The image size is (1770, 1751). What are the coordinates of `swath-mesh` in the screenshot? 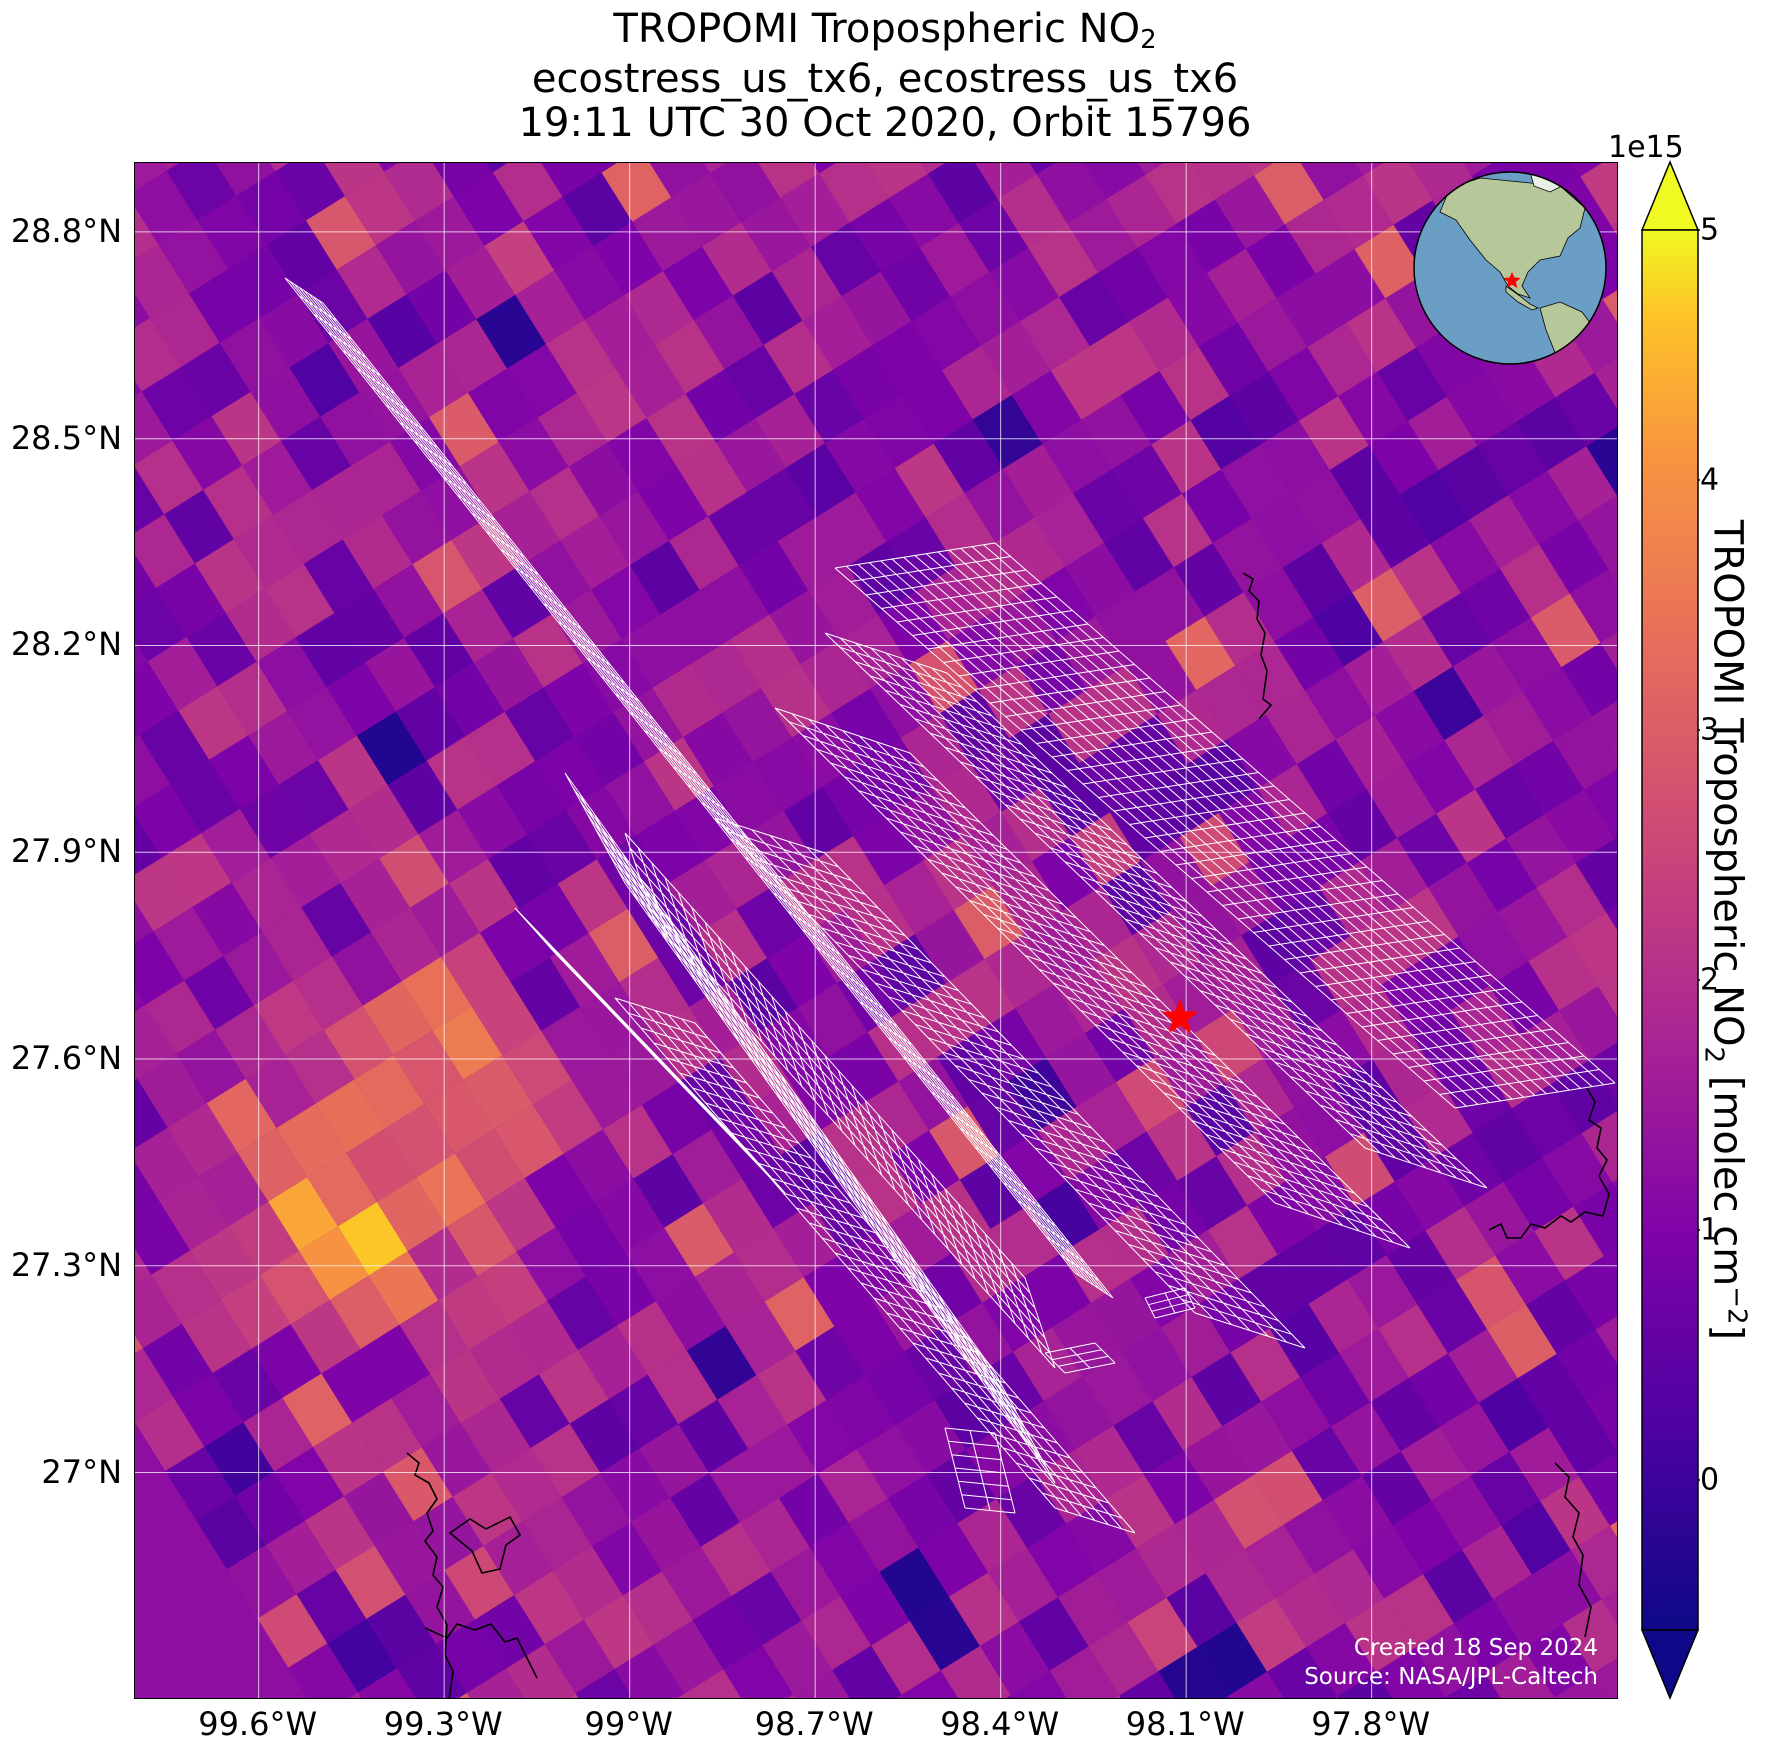 It's located at (1010, 1083).